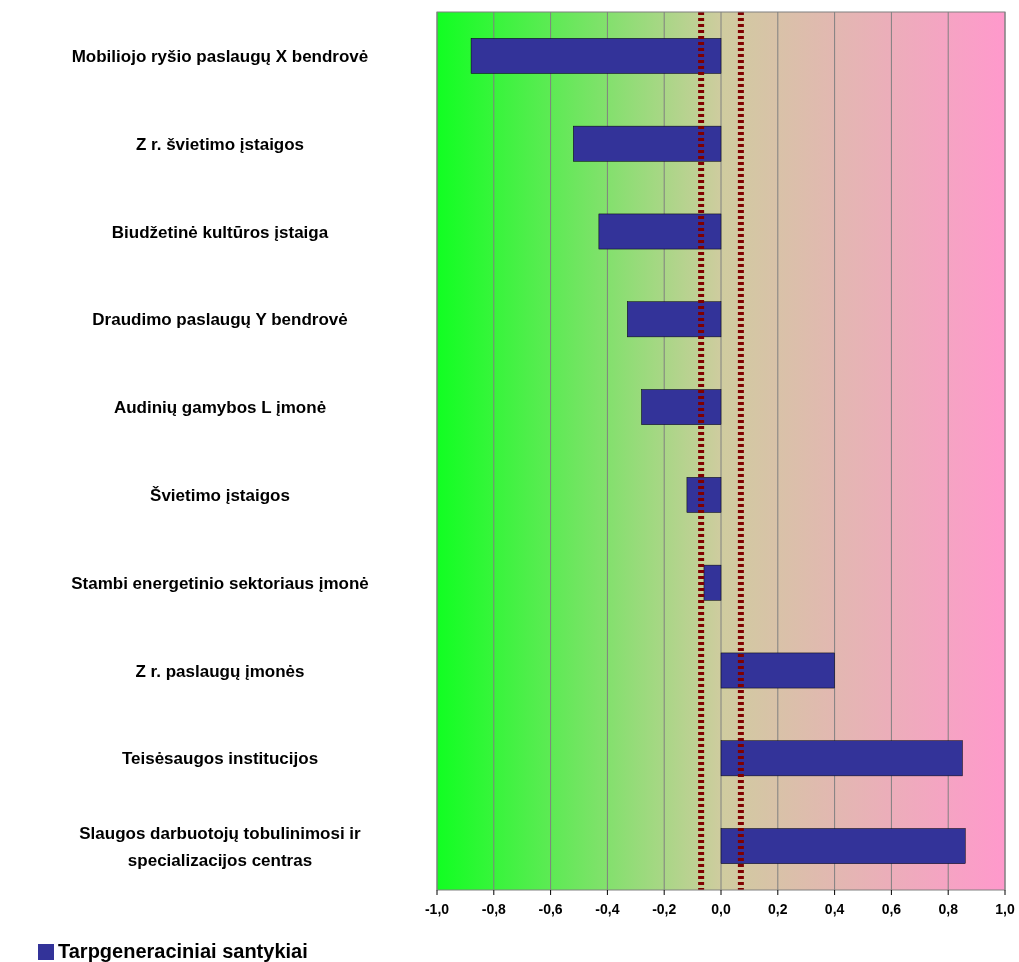 This screenshot has height=962, width=1019. I want to click on x-tick-label: -0,4, so click(607, 909).